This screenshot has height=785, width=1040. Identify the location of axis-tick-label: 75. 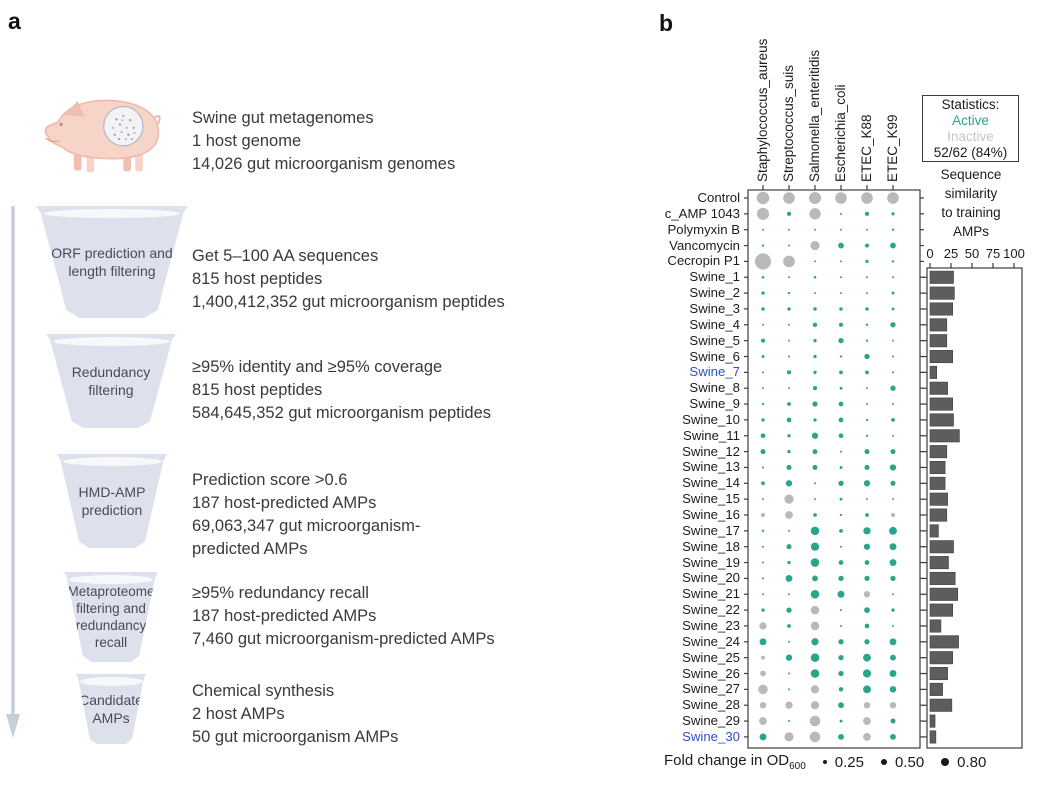
(993, 253).